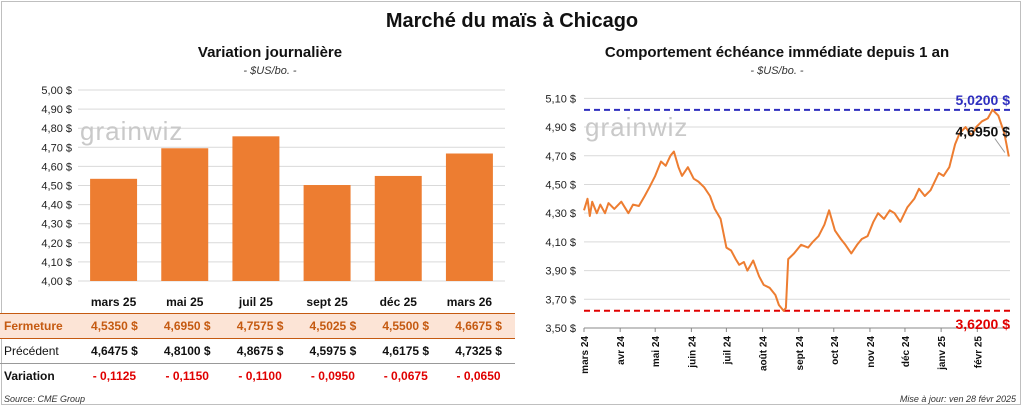  I want to click on x-tick-label: sept 25, so click(327, 302).